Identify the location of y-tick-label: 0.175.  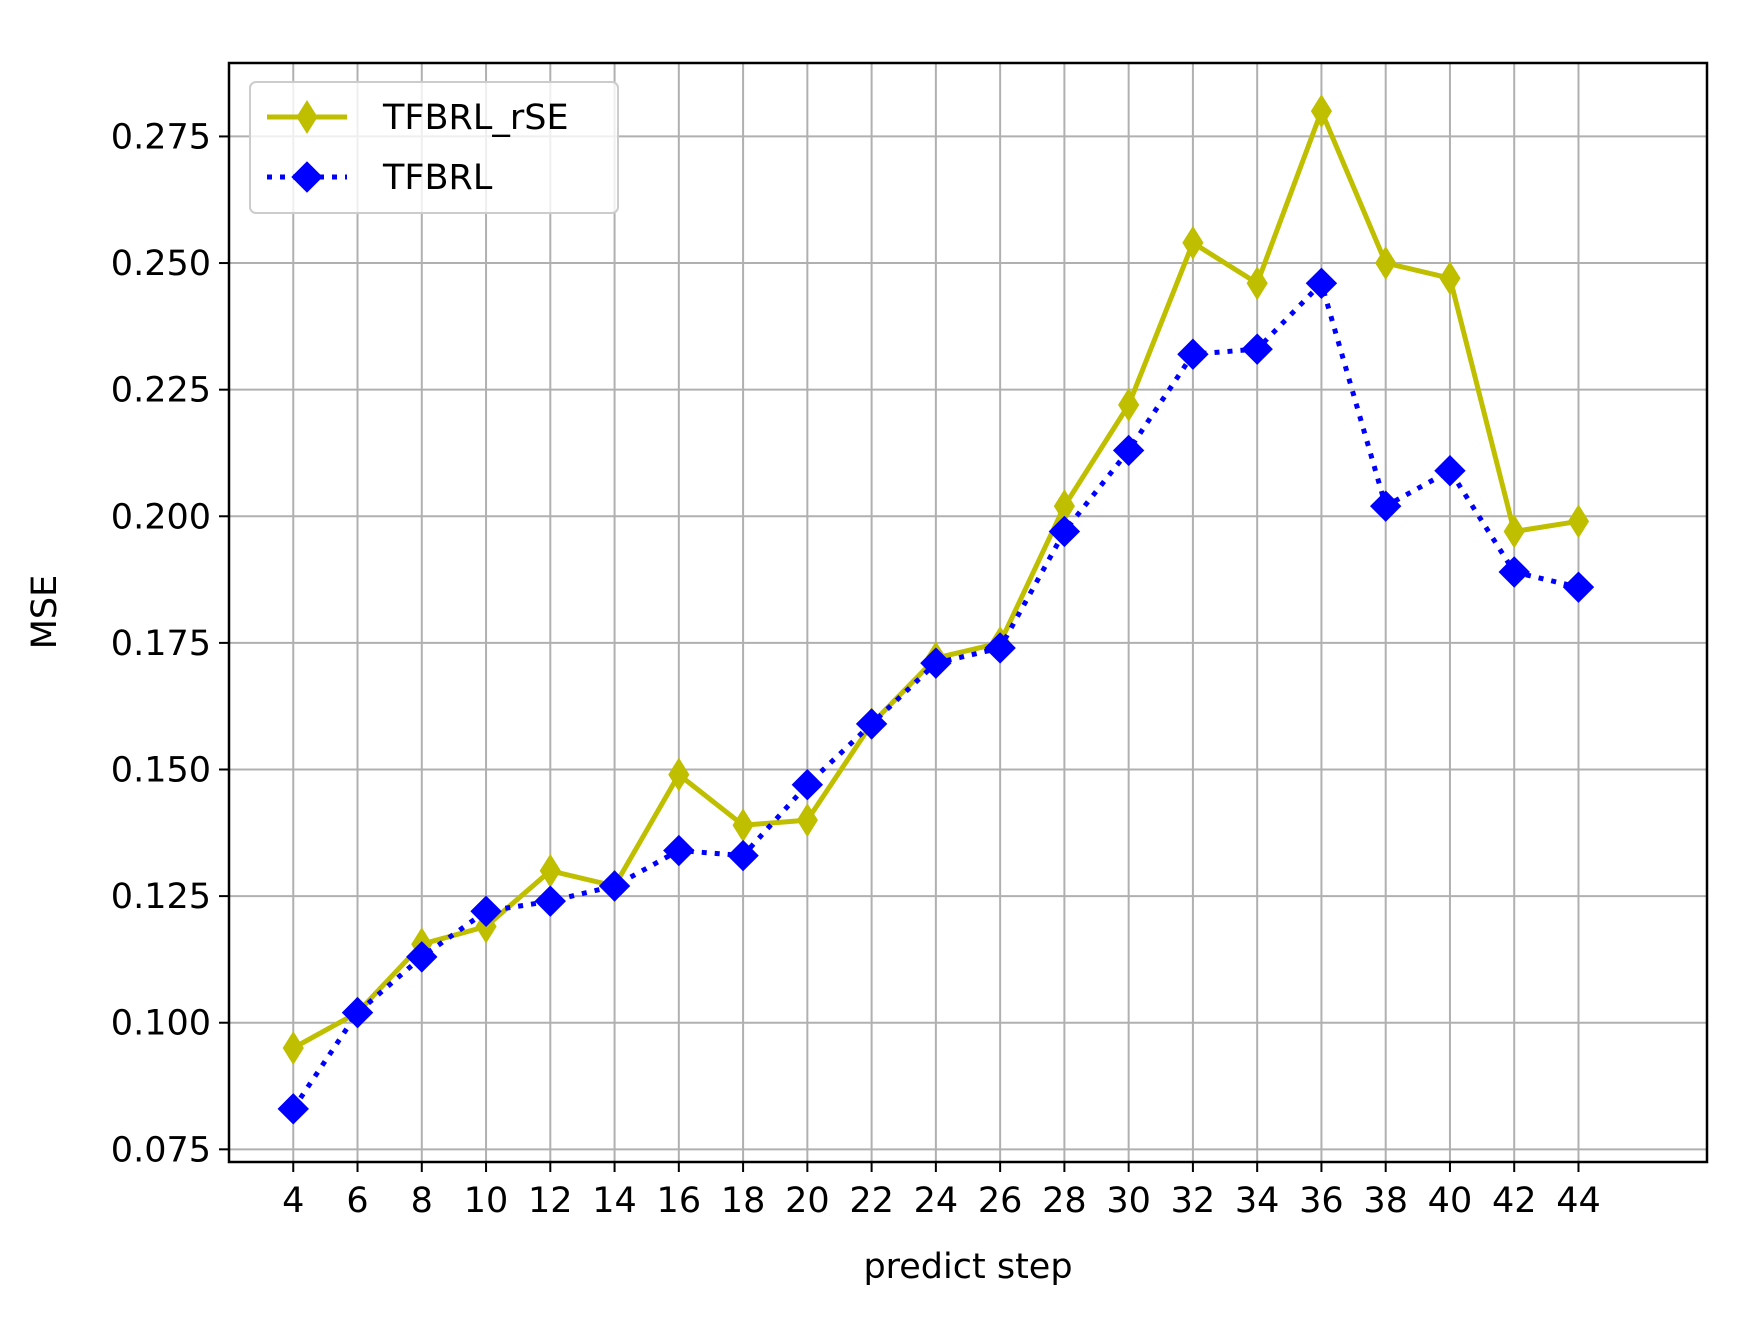
(161, 644).